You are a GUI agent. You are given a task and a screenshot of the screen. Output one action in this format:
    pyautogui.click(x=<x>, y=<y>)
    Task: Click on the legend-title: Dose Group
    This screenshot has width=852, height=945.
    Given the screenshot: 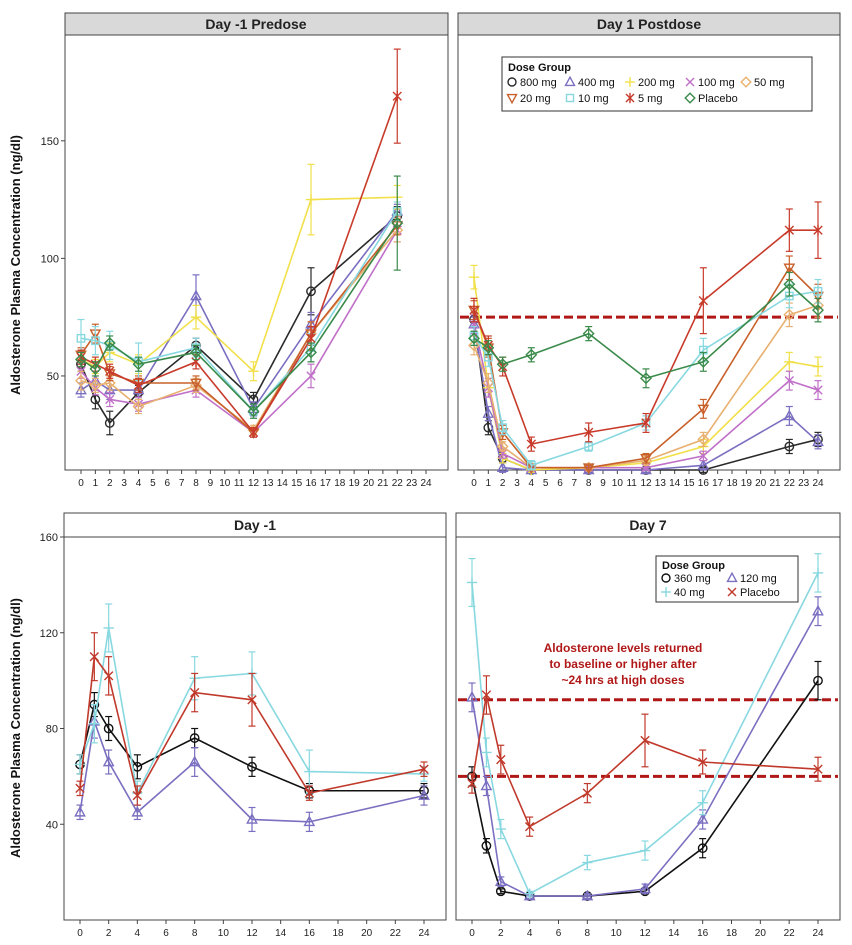 What is the action you would take?
    pyautogui.click(x=693, y=566)
    